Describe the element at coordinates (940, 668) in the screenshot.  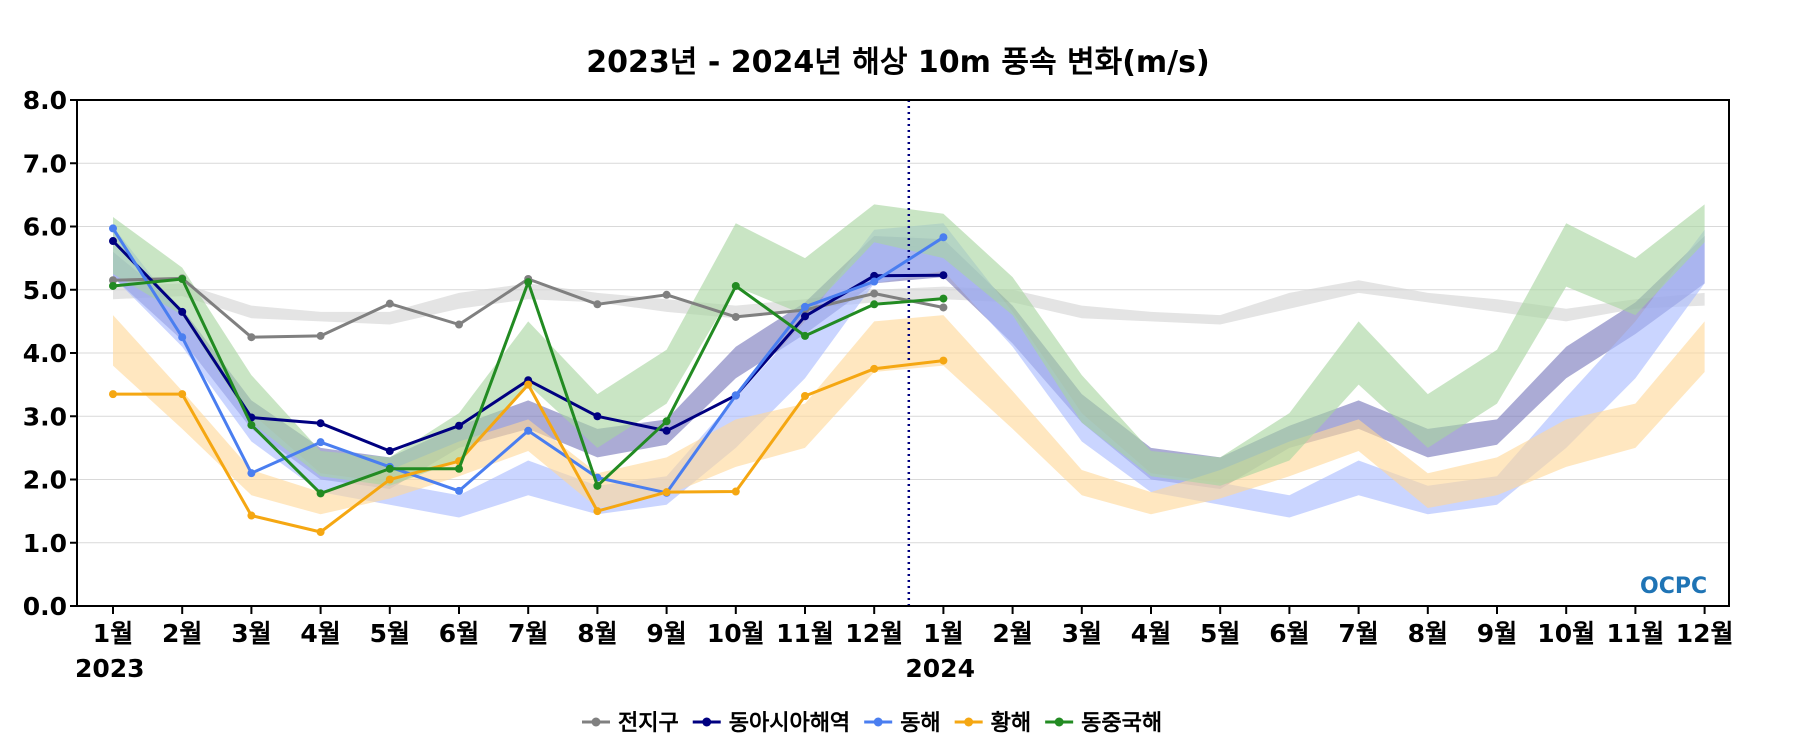
I see `year-label: 2024` at that location.